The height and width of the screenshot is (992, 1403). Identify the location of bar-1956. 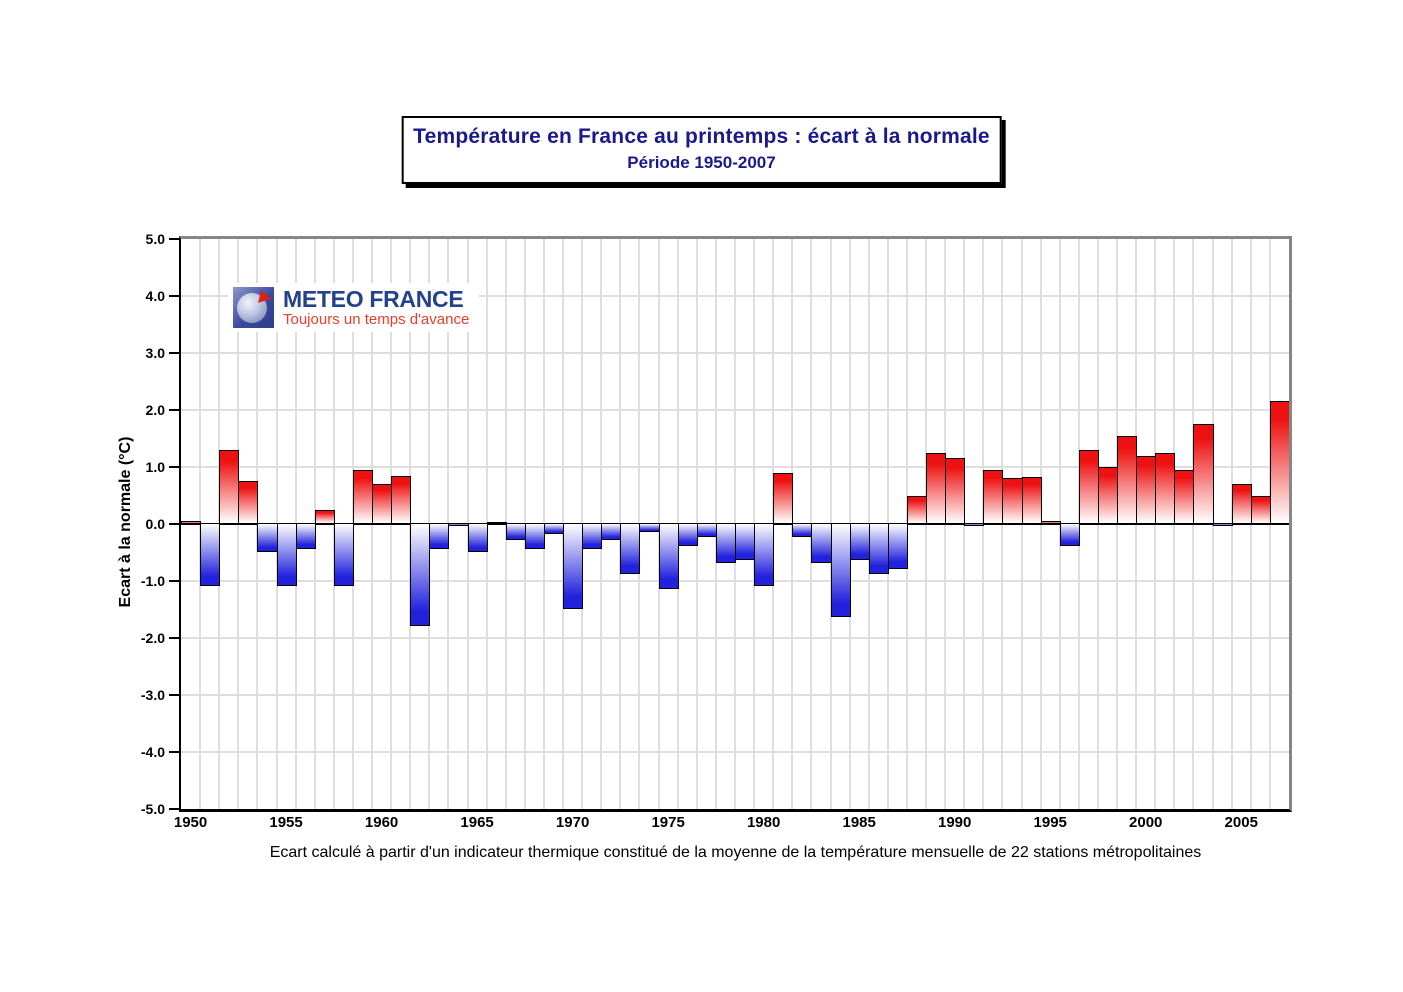
(305, 536).